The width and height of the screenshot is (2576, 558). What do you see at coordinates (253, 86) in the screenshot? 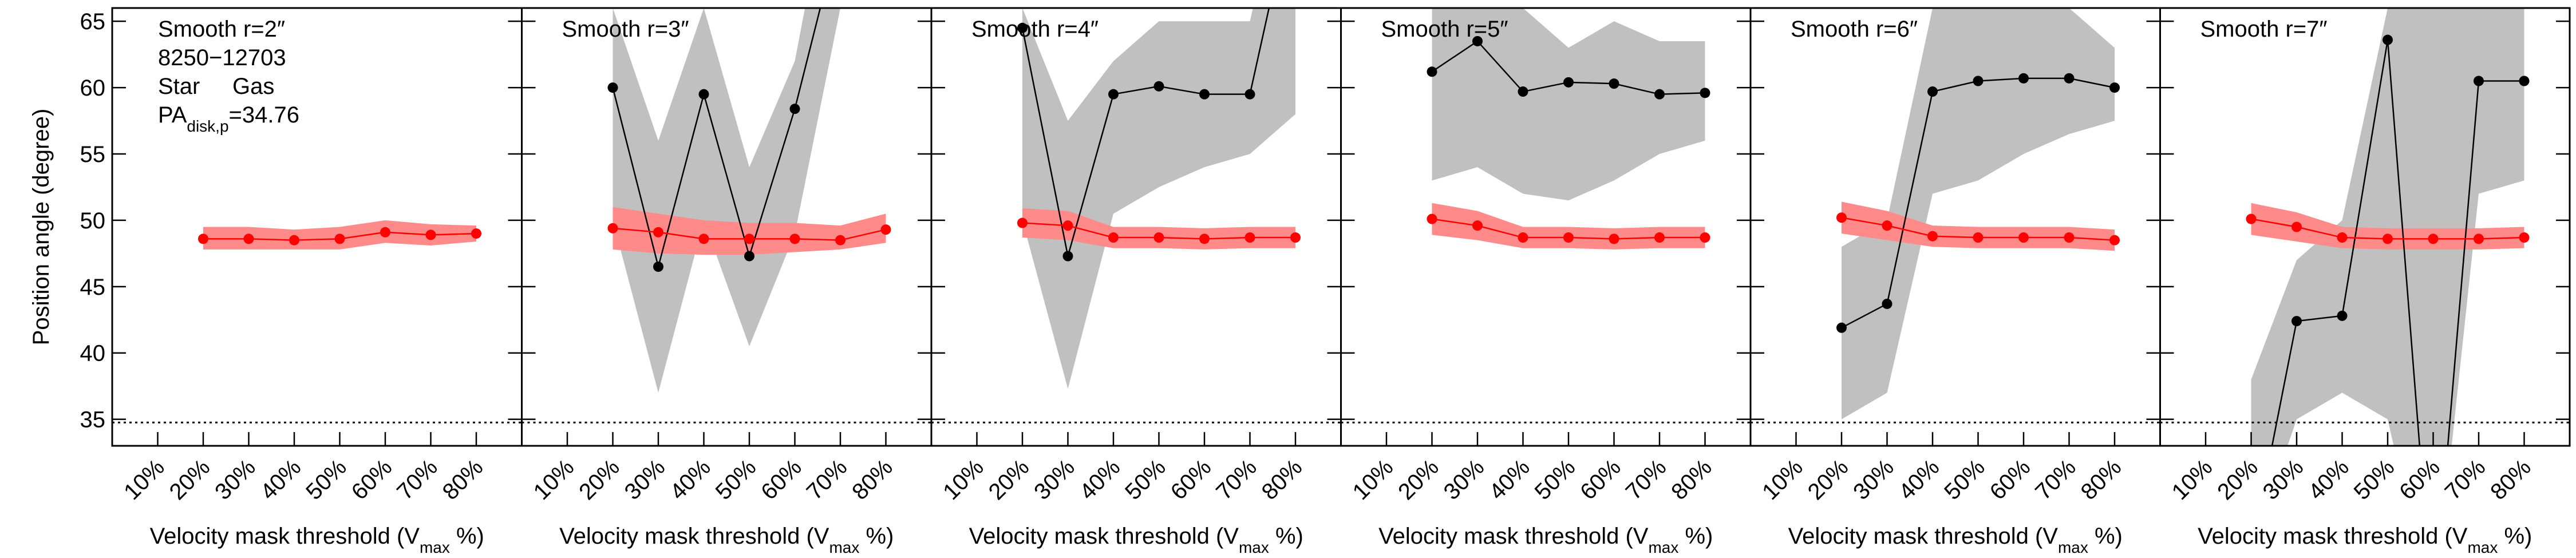
I see `legend-gas: Gas` at bounding box center [253, 86].